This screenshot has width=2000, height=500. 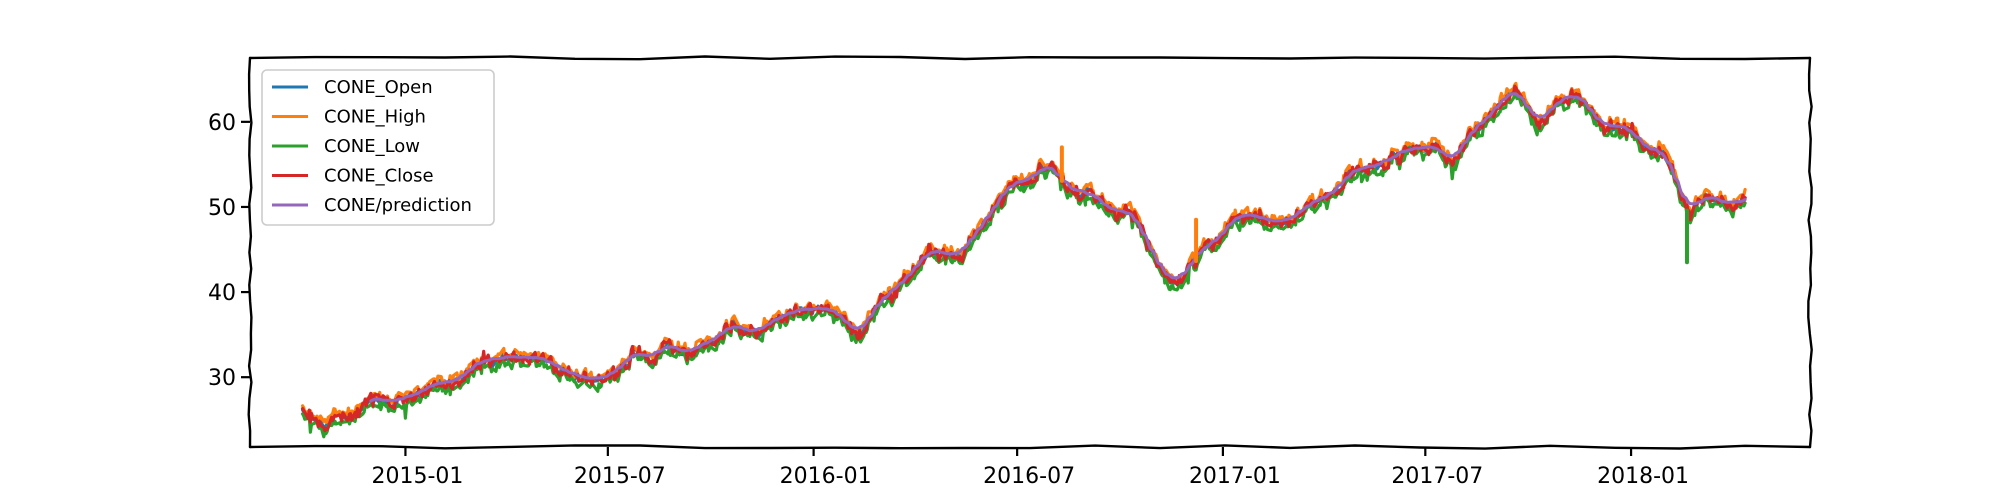 I want to click on x-tick-label-2018-01: 2018-01, so click(x=1643, y=476).